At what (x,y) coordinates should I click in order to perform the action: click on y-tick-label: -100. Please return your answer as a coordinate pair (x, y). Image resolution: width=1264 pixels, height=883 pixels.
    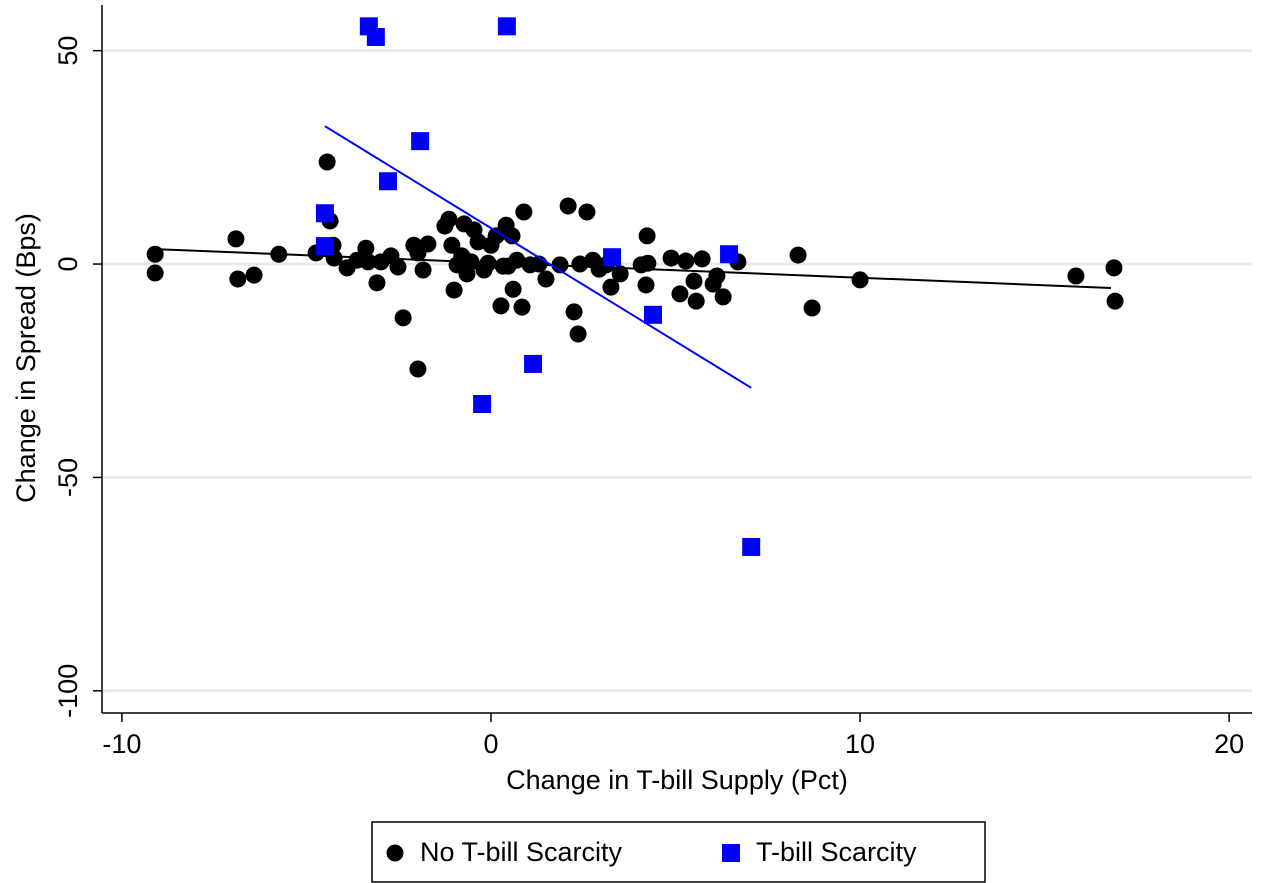
    Looking at the image, I should click on (68, 691).